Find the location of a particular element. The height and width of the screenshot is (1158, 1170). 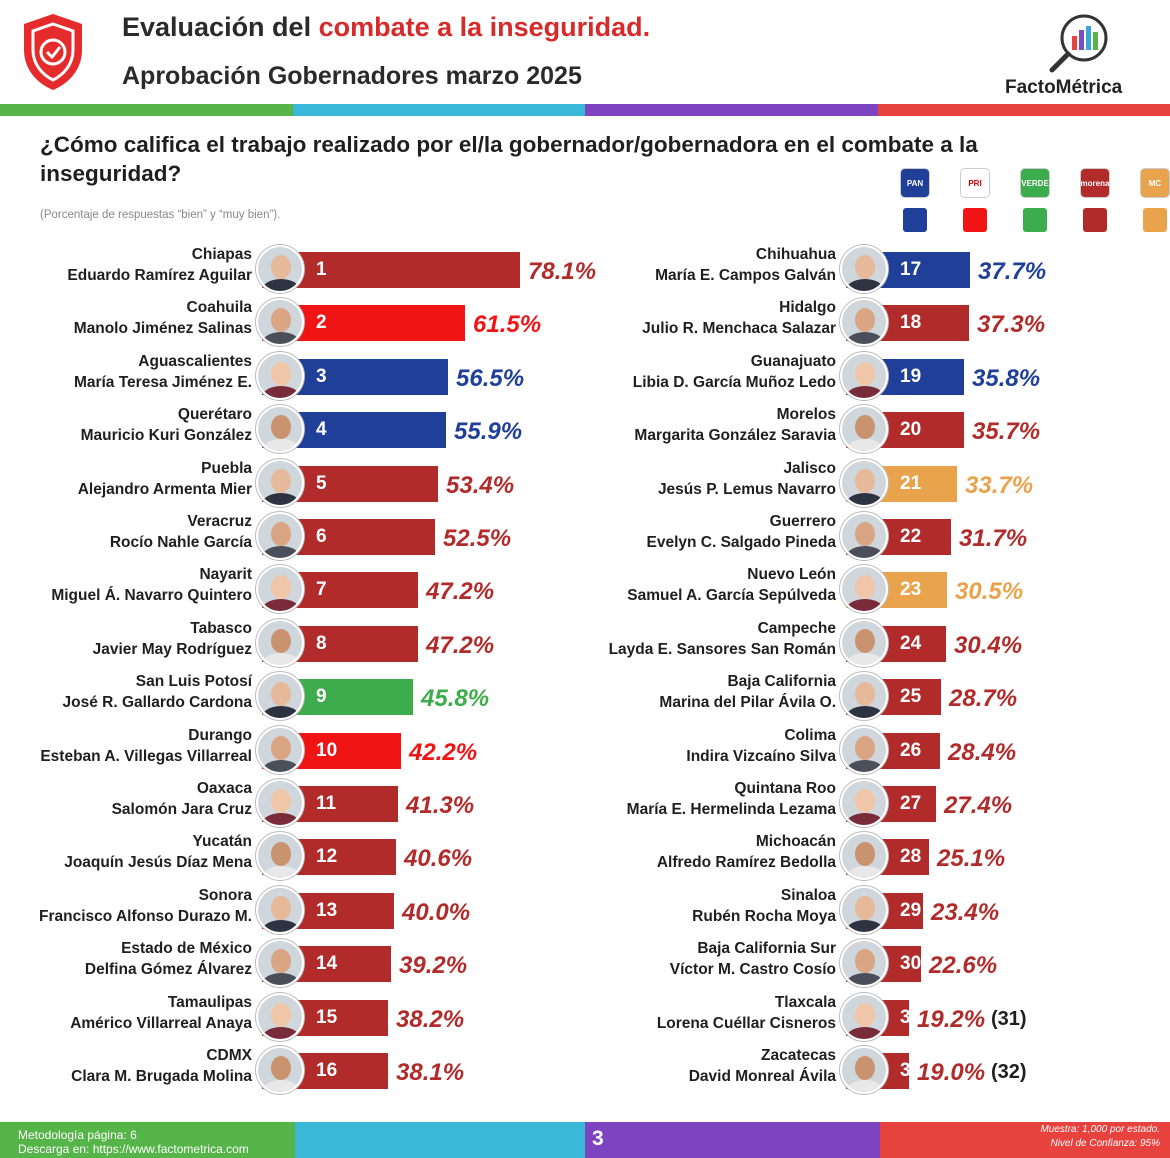

governor-name: María E. Hermelinda Lezama is located at coordinates (731, 809).